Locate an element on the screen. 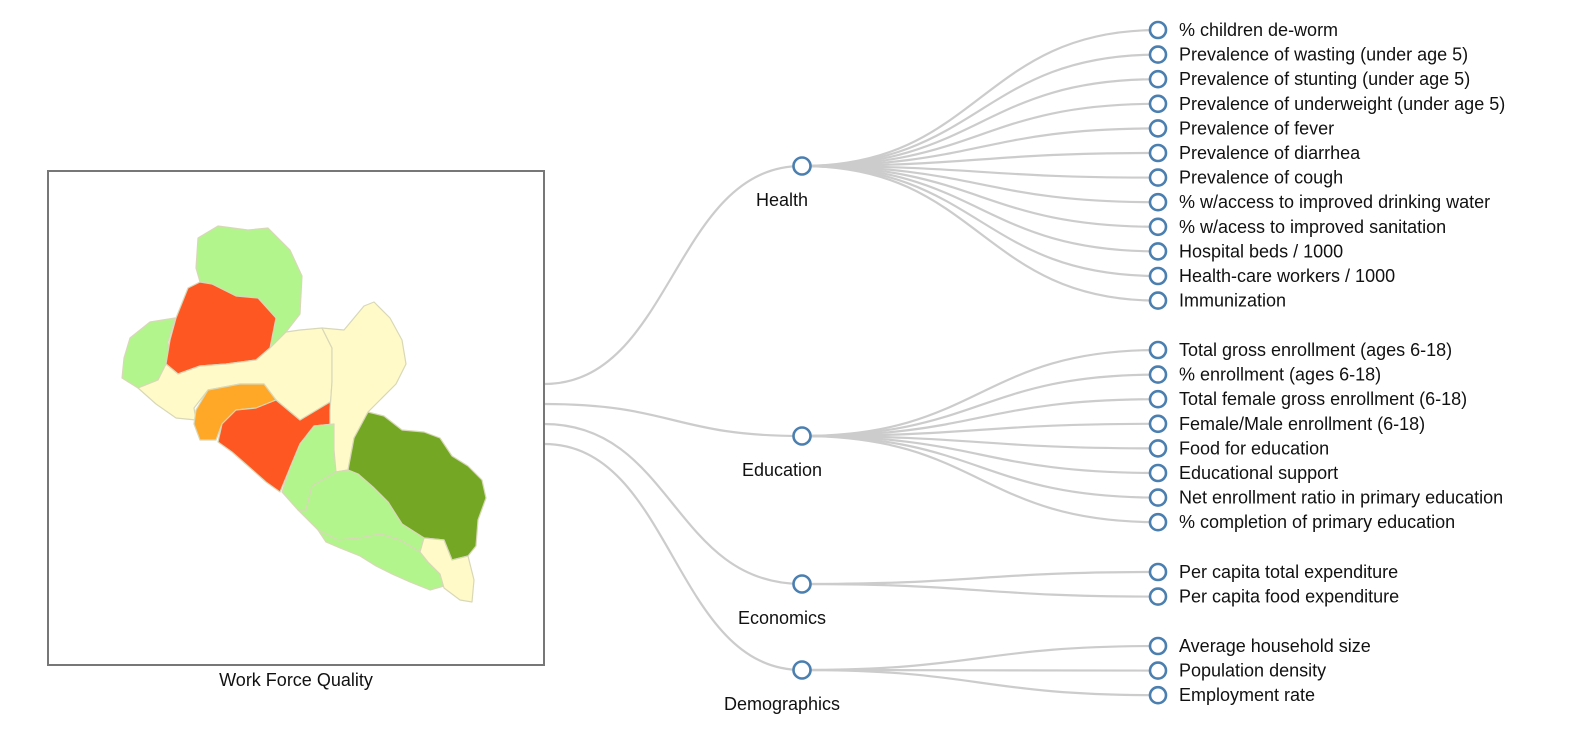  leaf-node: Prevalence of cough is located at coordinates (1245, 178).